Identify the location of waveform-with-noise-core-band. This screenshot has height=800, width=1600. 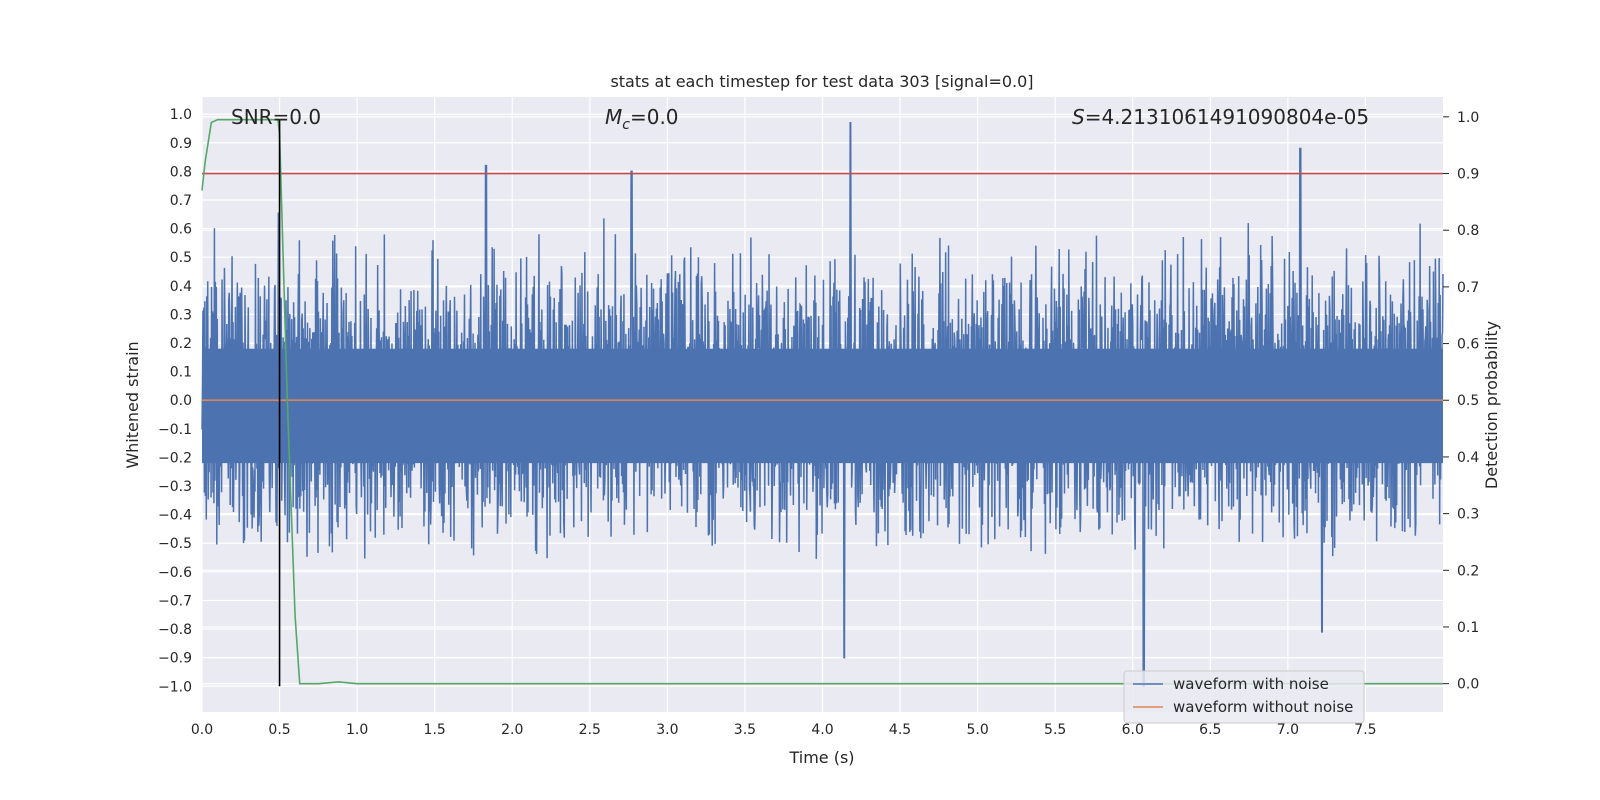
(822, 406).